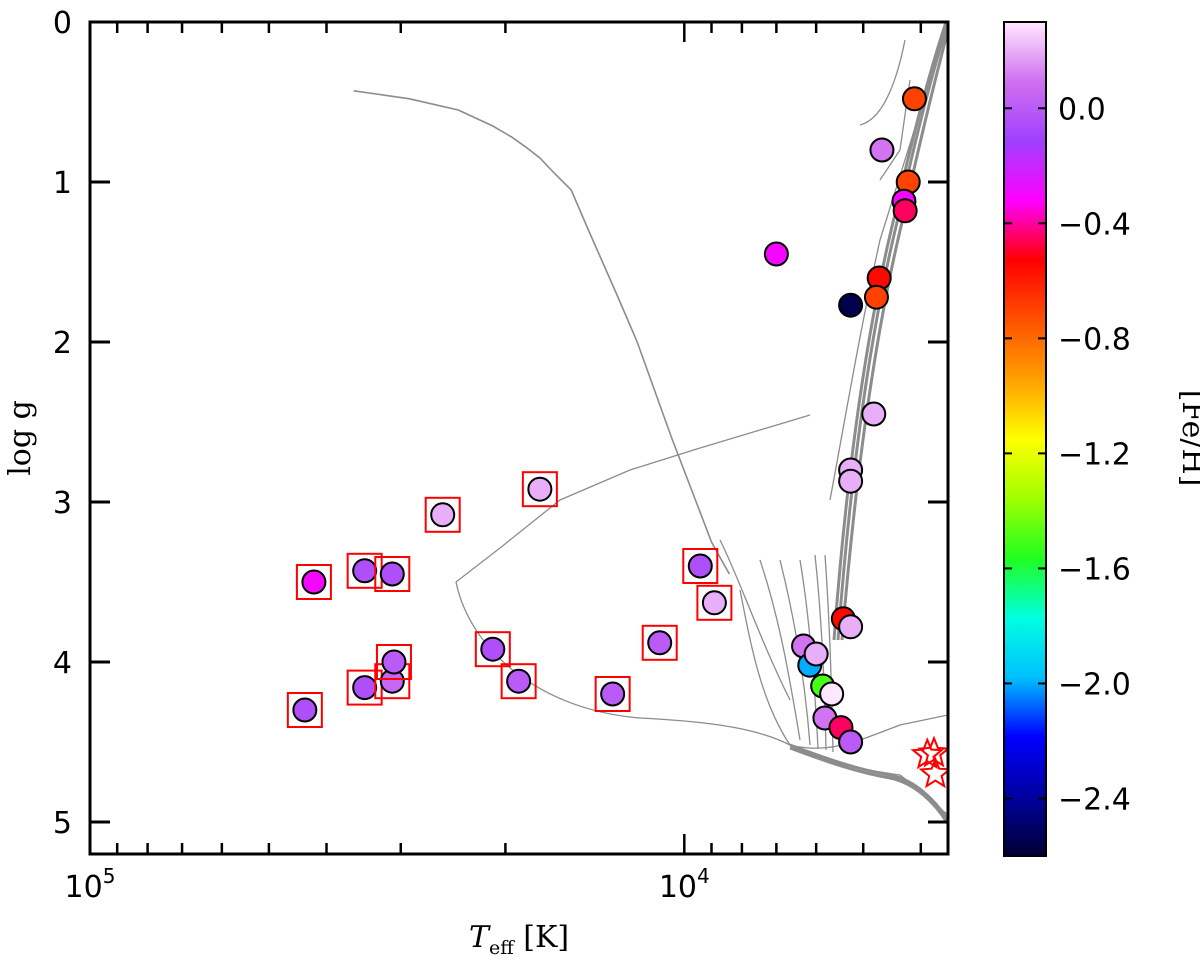  I want to click on y-tick-label: 1, so click(62, 183).